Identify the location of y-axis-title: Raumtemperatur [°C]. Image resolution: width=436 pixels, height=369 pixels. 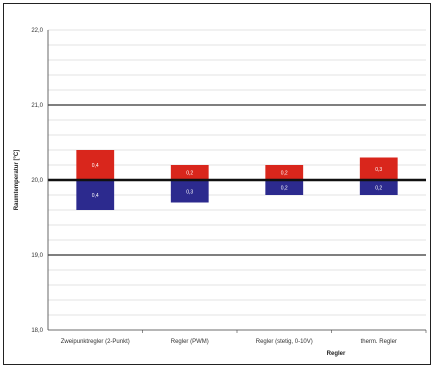
(17, 180).